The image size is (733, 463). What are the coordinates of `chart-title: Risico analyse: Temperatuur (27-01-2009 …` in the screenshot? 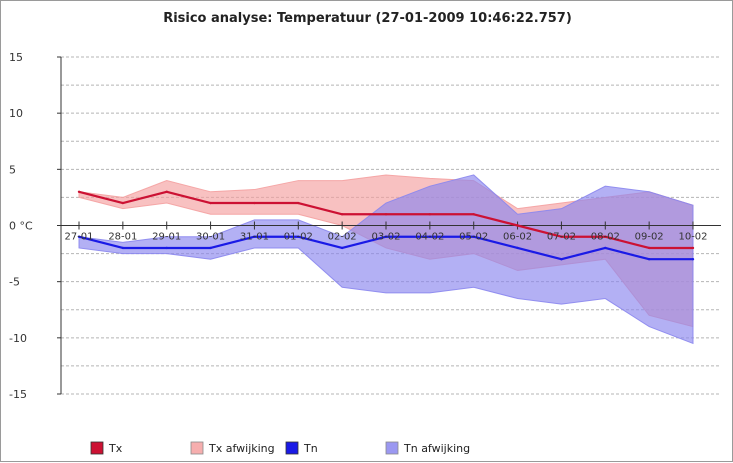 It's located at (367, 18).